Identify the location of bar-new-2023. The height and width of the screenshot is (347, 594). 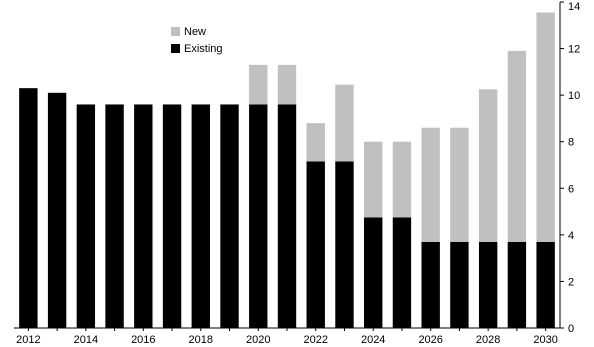
(344, 123).